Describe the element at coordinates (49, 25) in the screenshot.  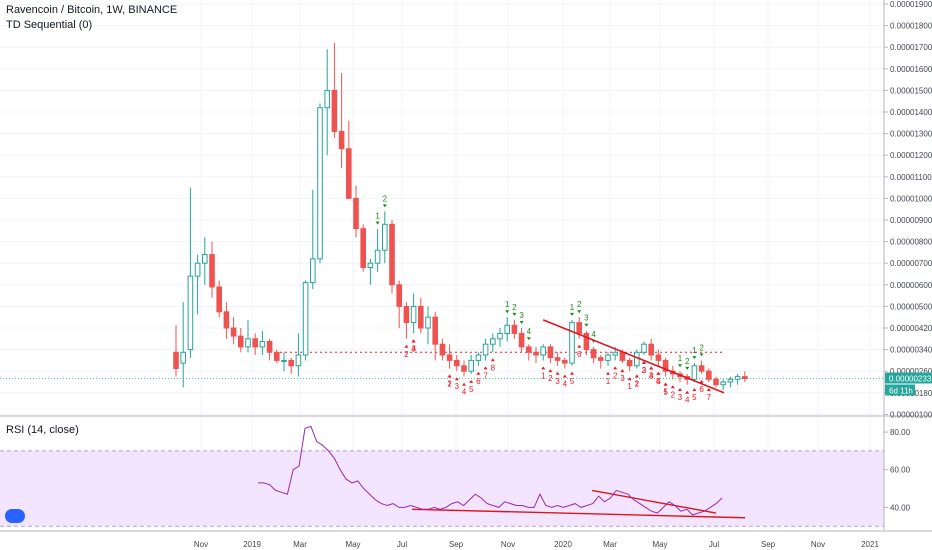
I see `indicator-legend: TD Sequential (0)` at that location.